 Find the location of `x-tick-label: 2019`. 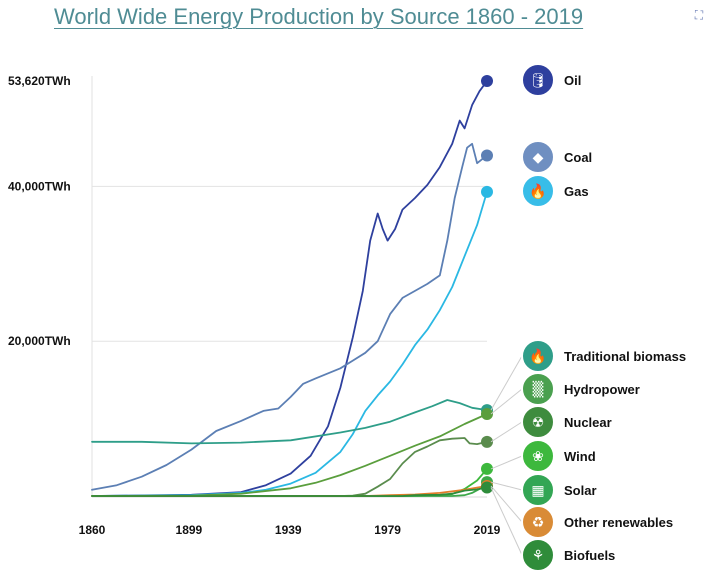

x-tick-label: 2019 is located at coordinates (487, 530).